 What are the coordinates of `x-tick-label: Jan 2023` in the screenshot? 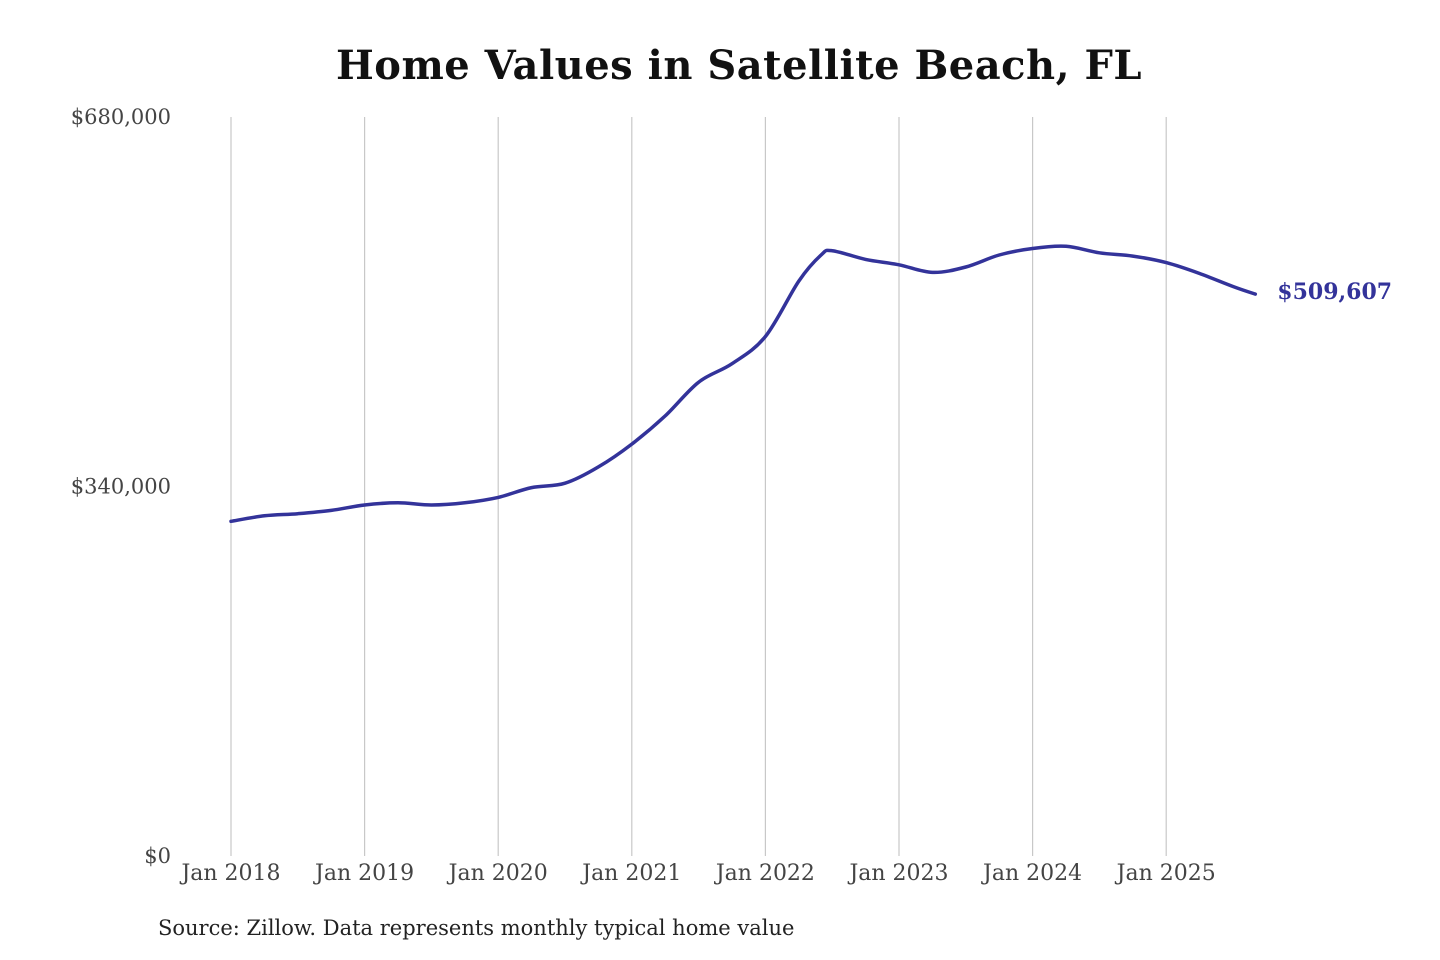 It's located at (897, 873).